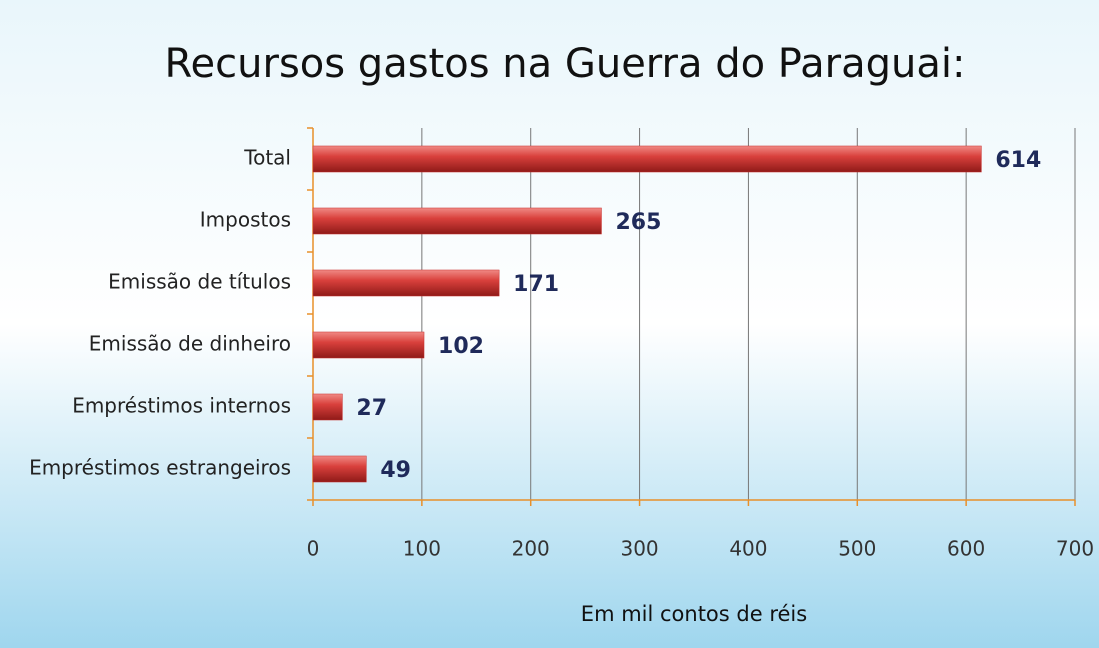  I want to click on x-tick-label: 700, so click(1075, 549).